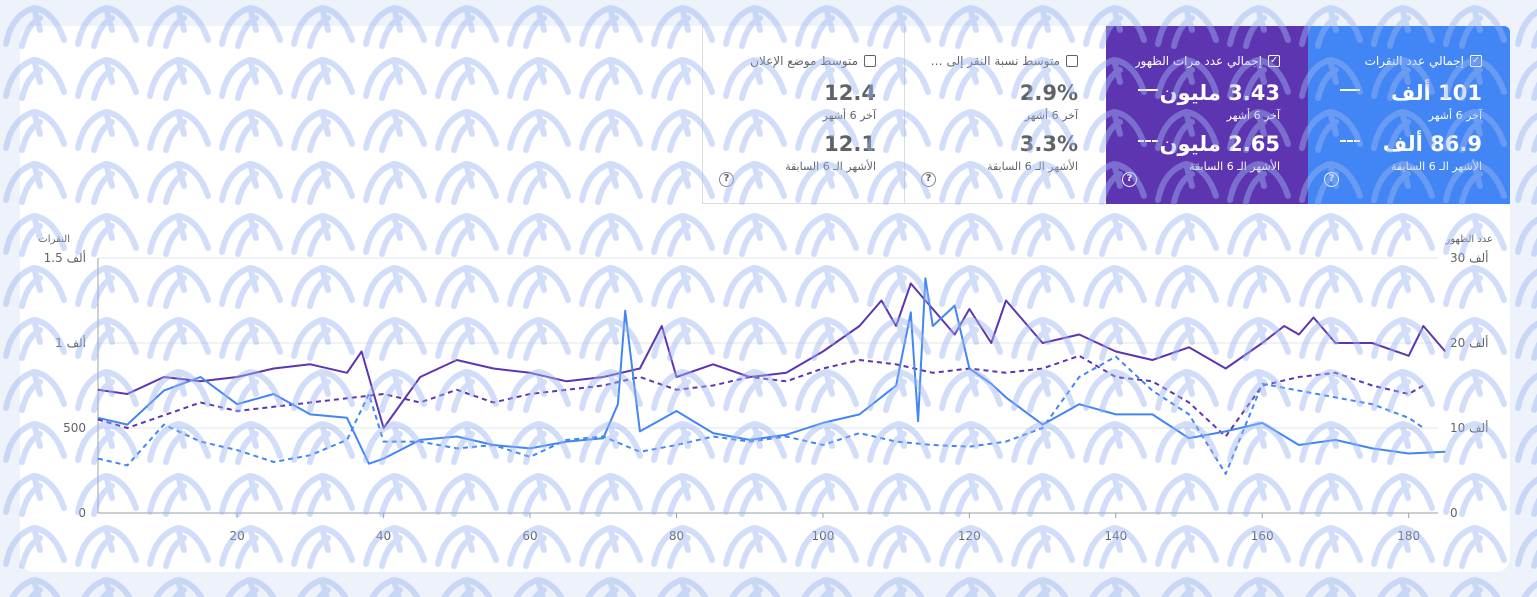 The width and height of the screenshot is (1537, 597). What do you see at coordinates (54, 239) in the screenshot?
I see `left-axis-title: النقرات` at bounding box center [54, 239].